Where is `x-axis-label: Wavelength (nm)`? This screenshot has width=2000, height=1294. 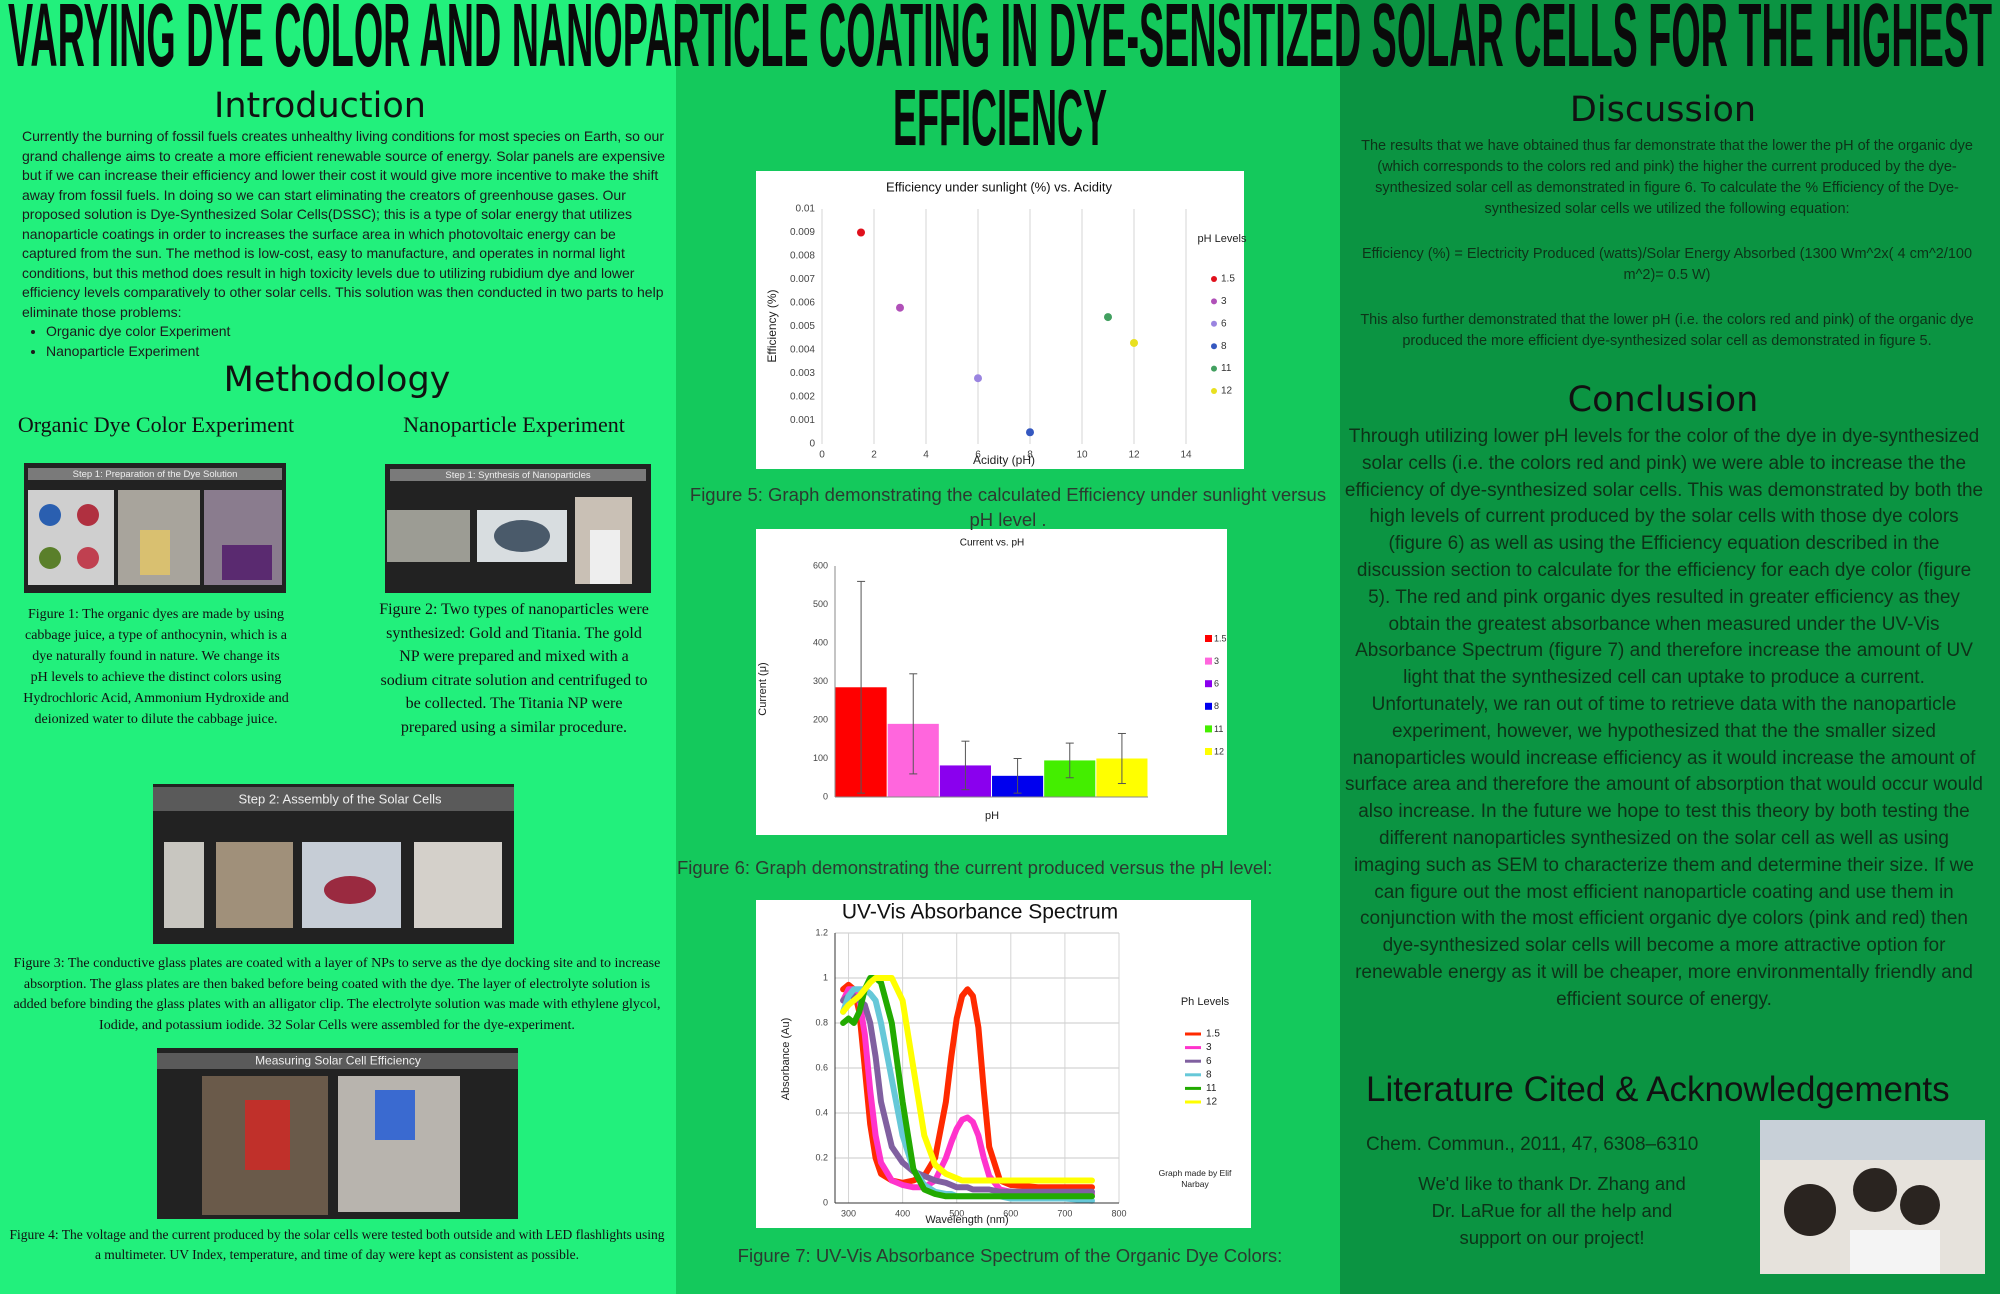
x-axis-label: Wavelength (nm) is located at coordinates (966, 1220).